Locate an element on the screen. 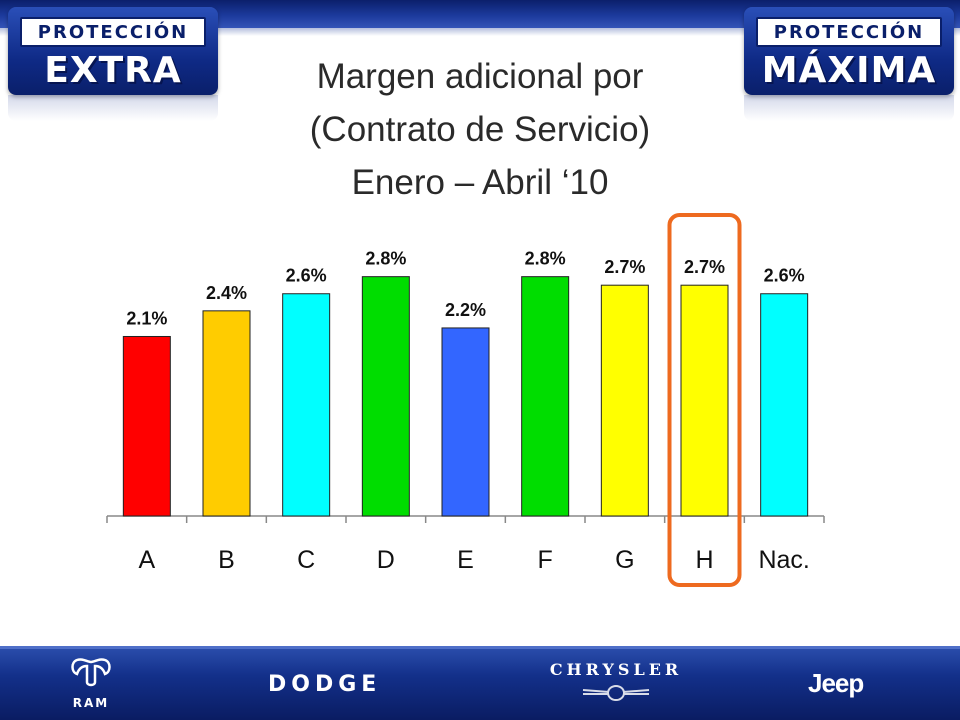 This screenshot has height=720, width=960. chrysler-wings-icon is located at coordinates (616, 693).